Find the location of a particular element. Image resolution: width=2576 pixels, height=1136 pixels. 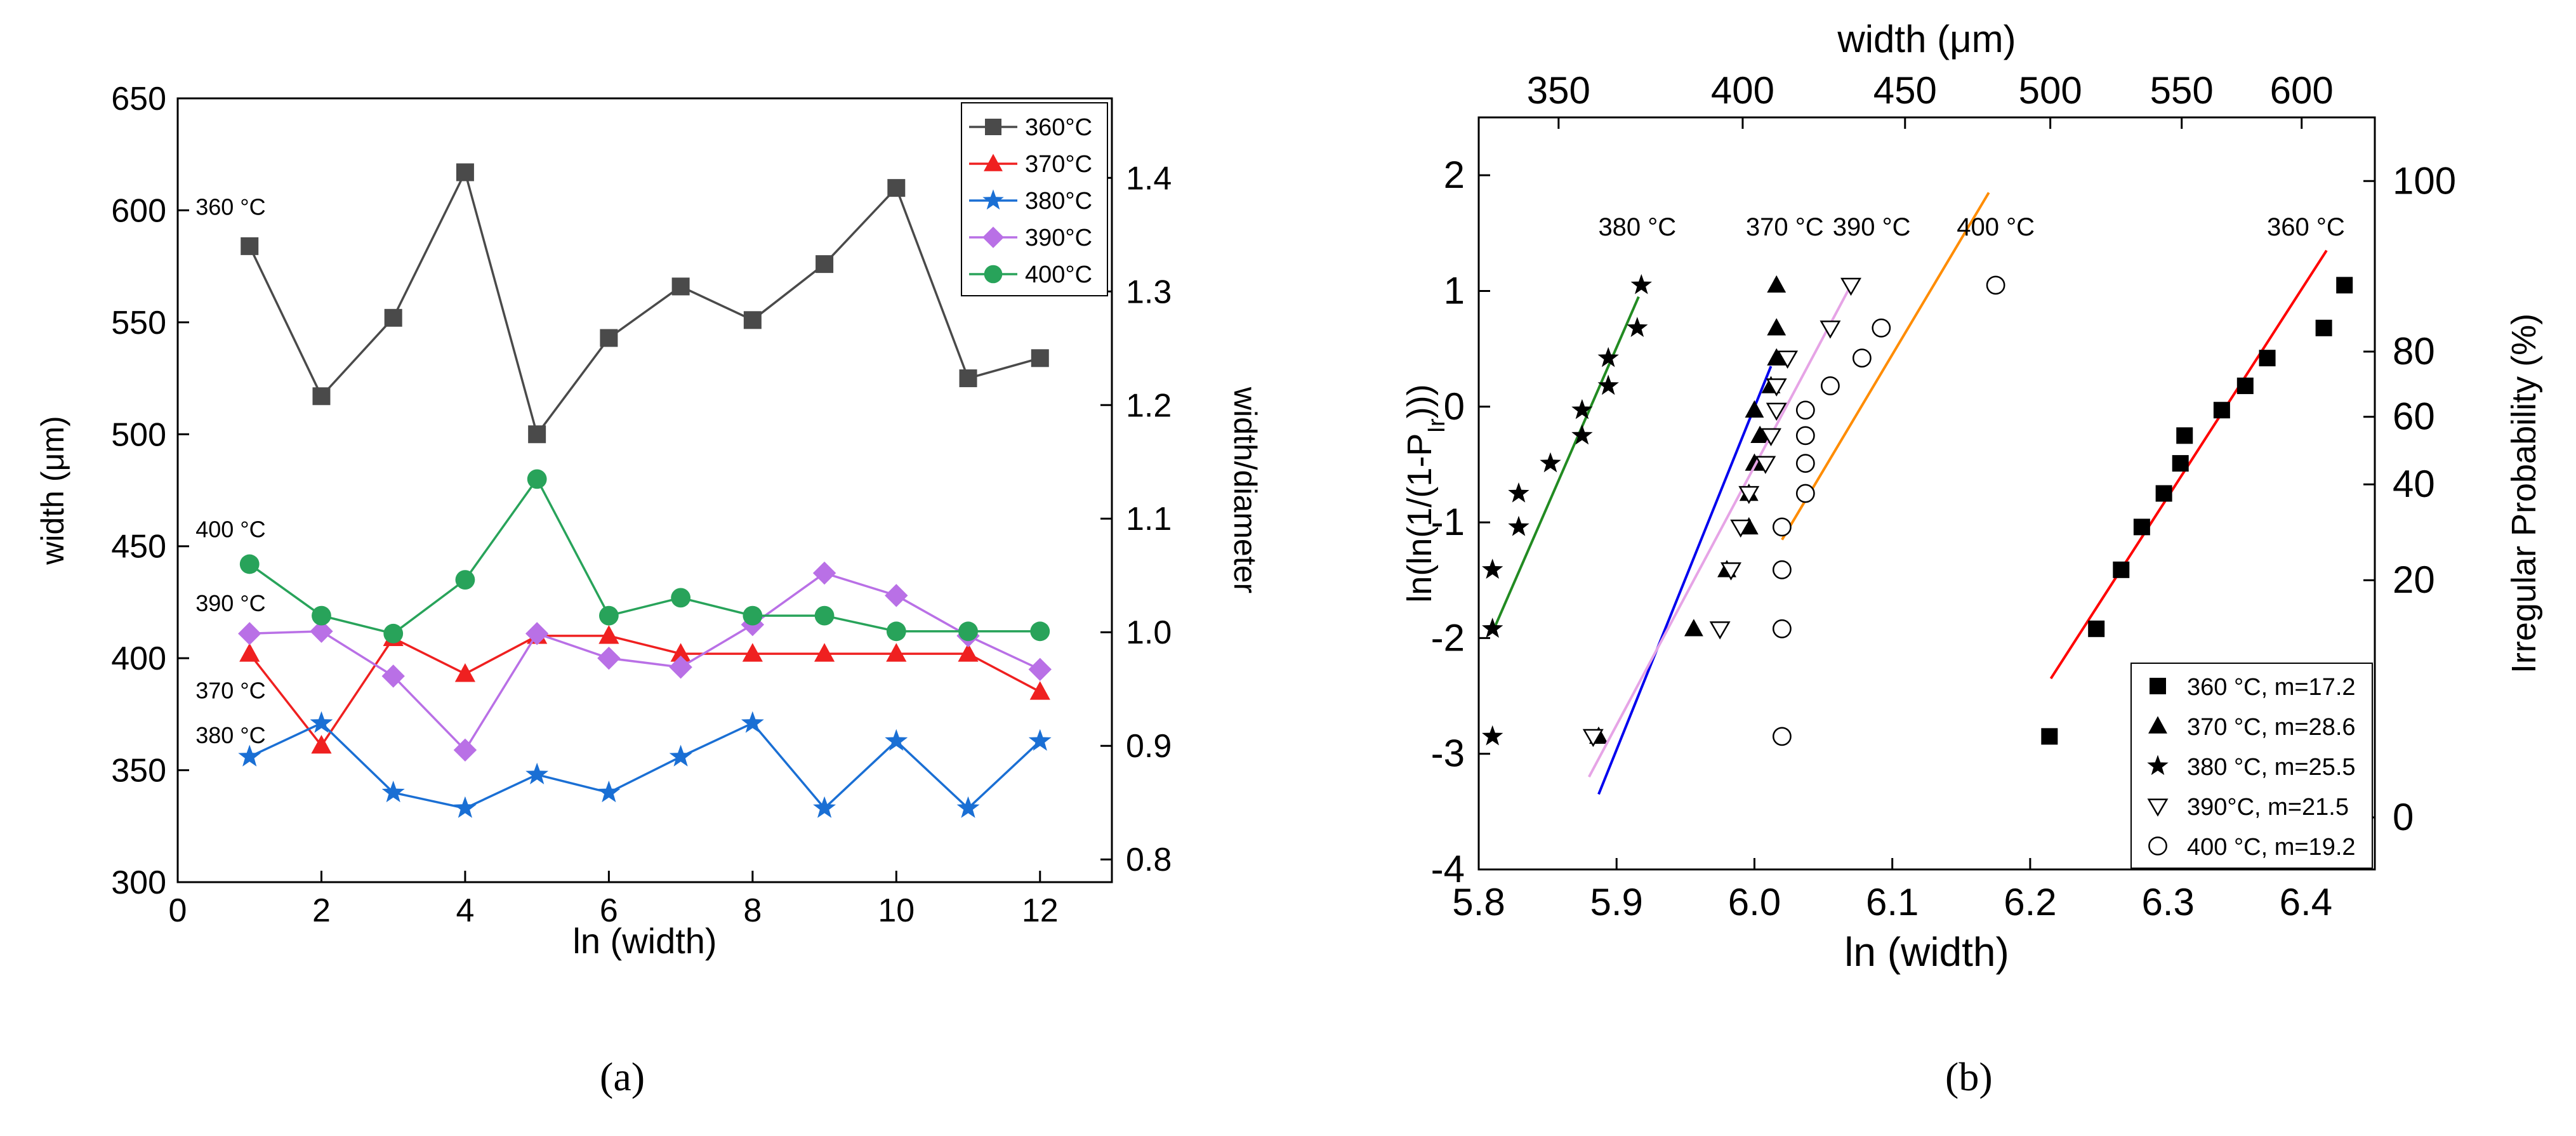

y-tick-label-b: 2 is located at coordinates (1455, 175).